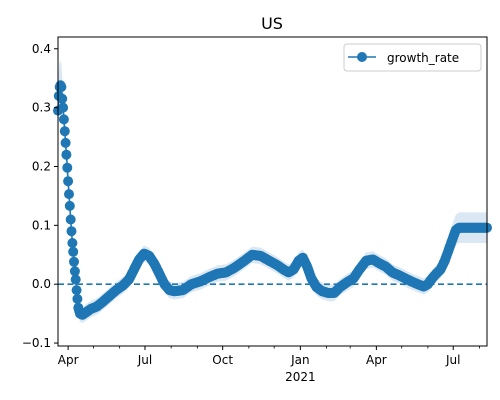  I want to click on y-tick-label: 0.4, so click(41, 49).